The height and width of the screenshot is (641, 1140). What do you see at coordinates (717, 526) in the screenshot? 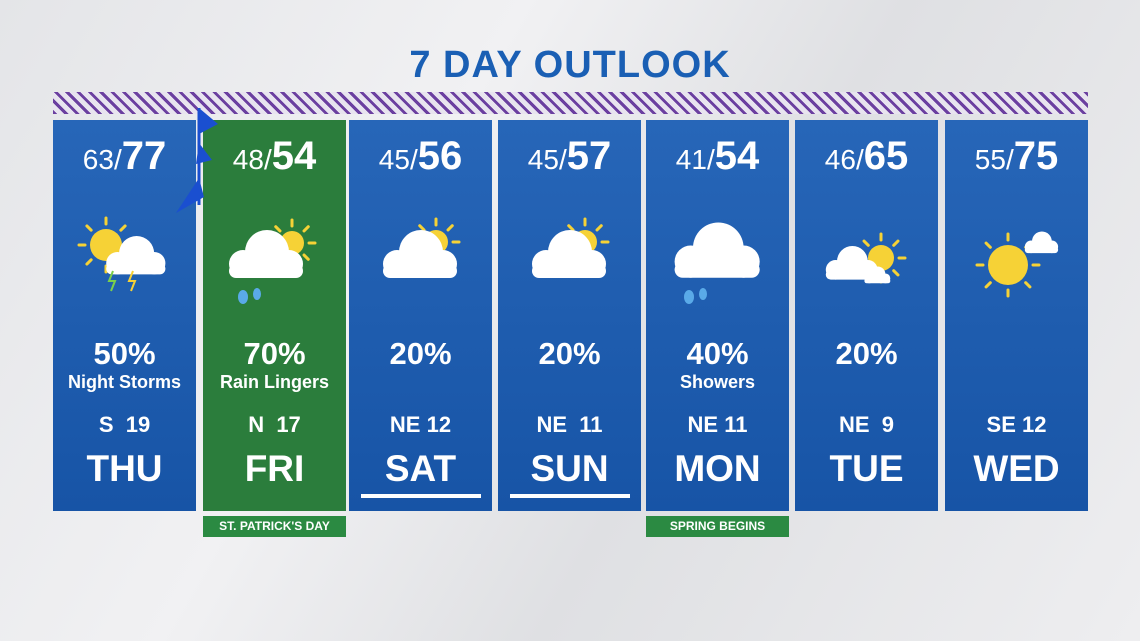
I see `note-tag: SPRING BEGINS` at bounding box center [717, 526].